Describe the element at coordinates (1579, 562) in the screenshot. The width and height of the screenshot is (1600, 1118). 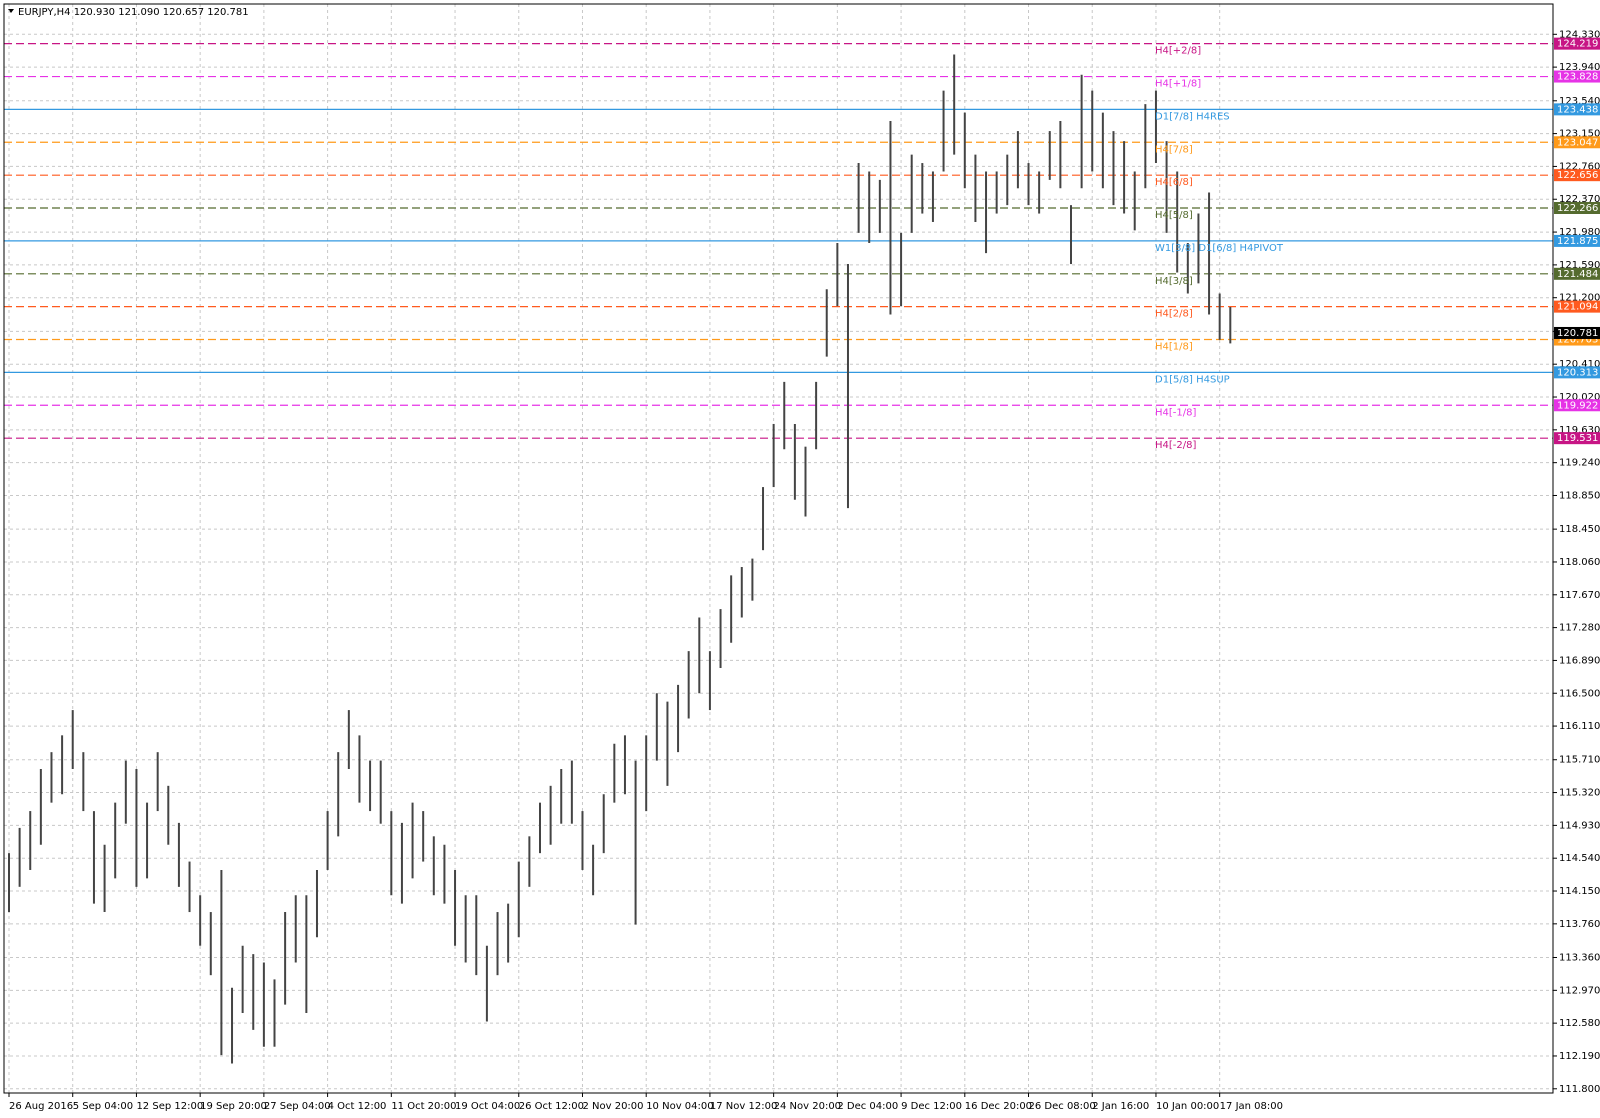
I see `y-tick-label: 118.060` at that location.